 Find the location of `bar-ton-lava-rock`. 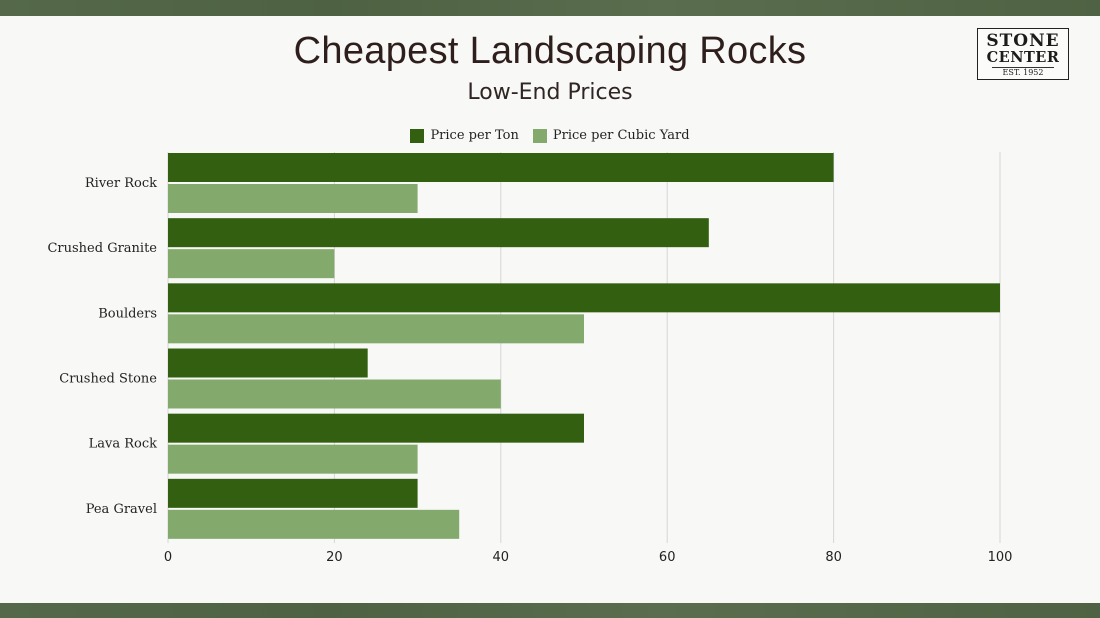

bar-ton-lava-rock is located at coordinates (376, 428).